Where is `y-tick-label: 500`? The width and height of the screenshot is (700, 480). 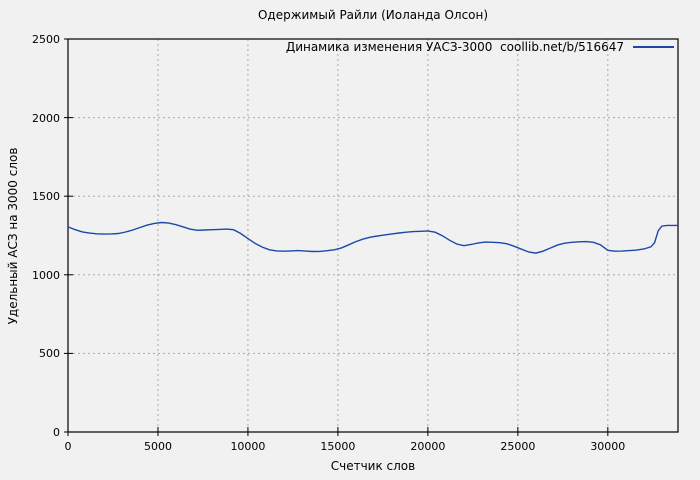 y-tick-label: 500 is located at coordinates (49, 354).